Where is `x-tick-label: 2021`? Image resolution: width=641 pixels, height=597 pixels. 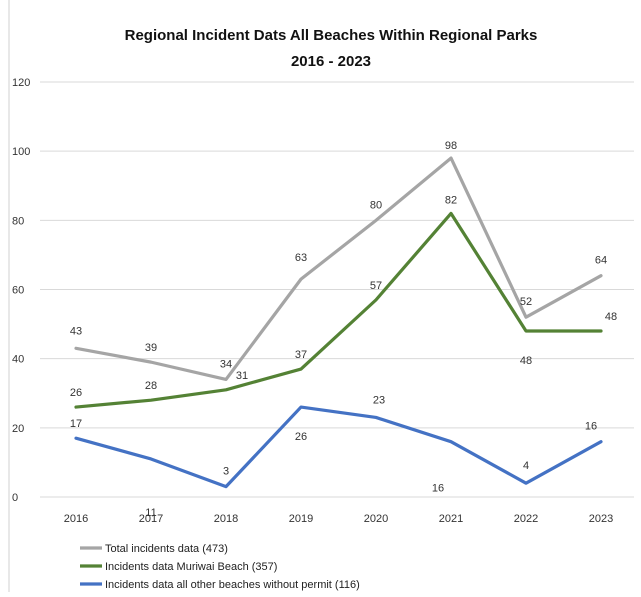
x-tick-label: 2021 is located at coordinates (451, 519).